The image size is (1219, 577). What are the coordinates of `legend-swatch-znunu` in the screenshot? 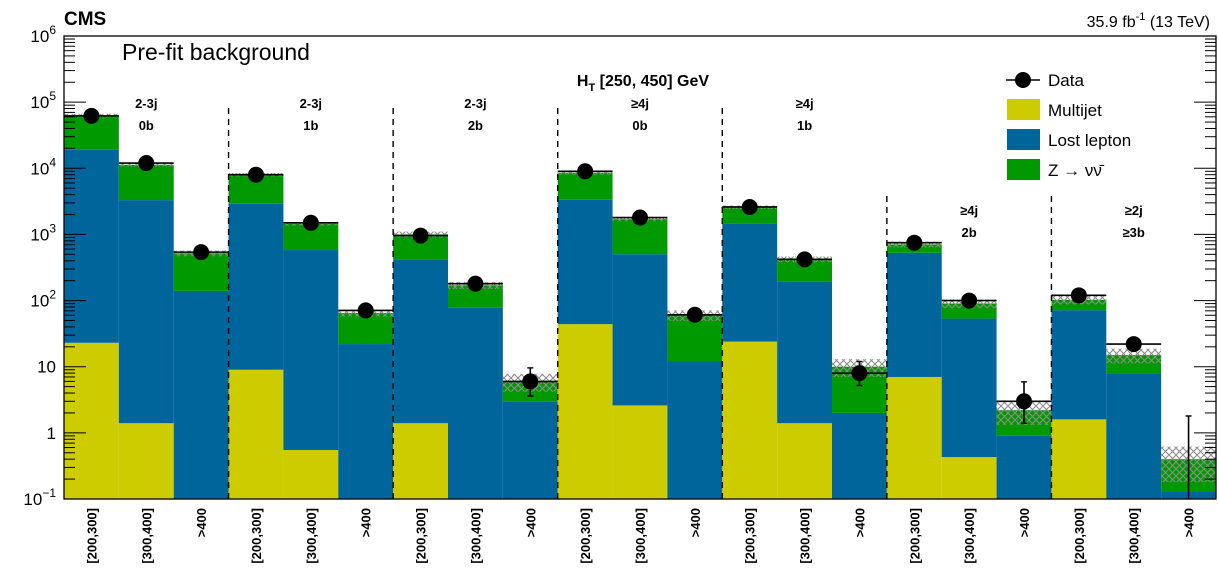 It's located at (1023, 169).